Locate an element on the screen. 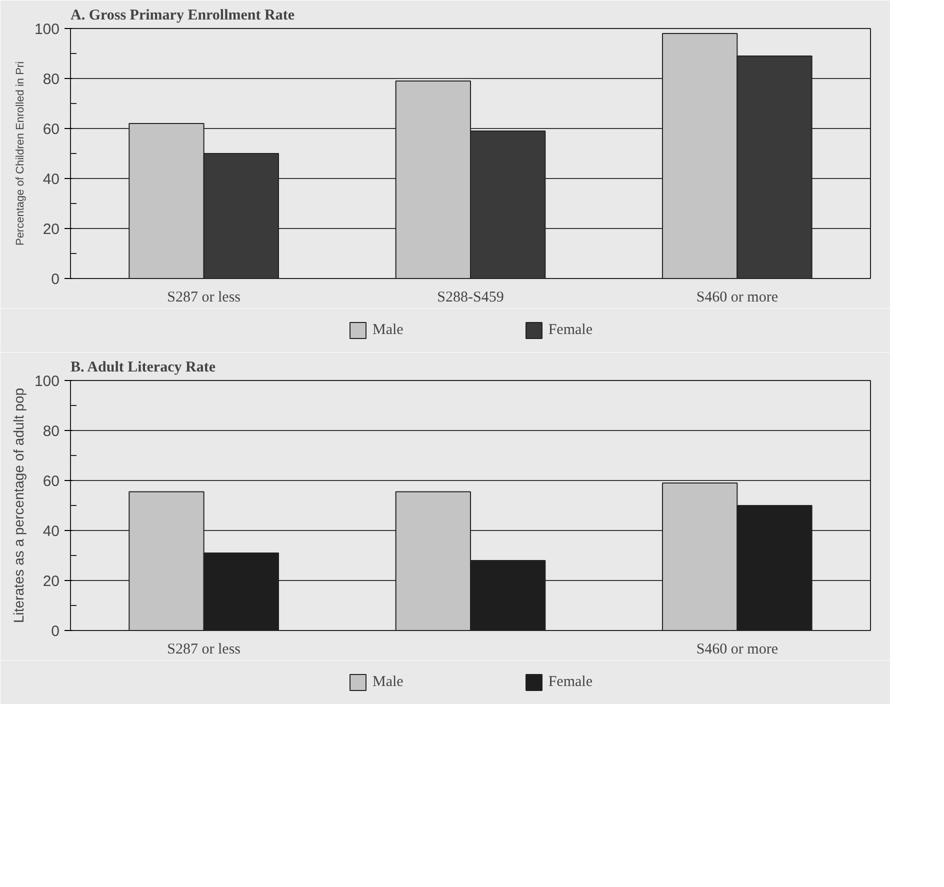 This screenshot has width=944, height=887. chart-title: A. Gross Primary Enrollment Rate is located at coordinates (182, 16).